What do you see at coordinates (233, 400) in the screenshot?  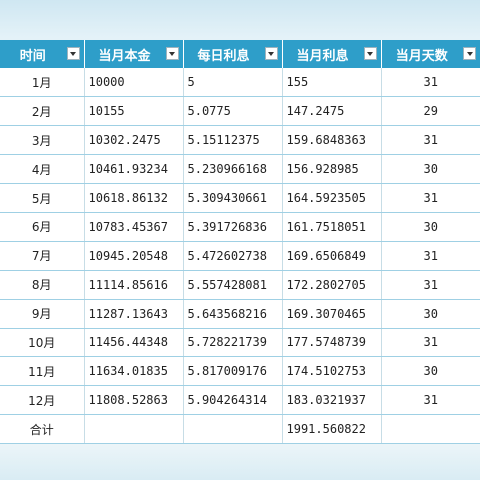 I see `daily-interest-cell: 5.904264314` at bounding box center [233, 400].